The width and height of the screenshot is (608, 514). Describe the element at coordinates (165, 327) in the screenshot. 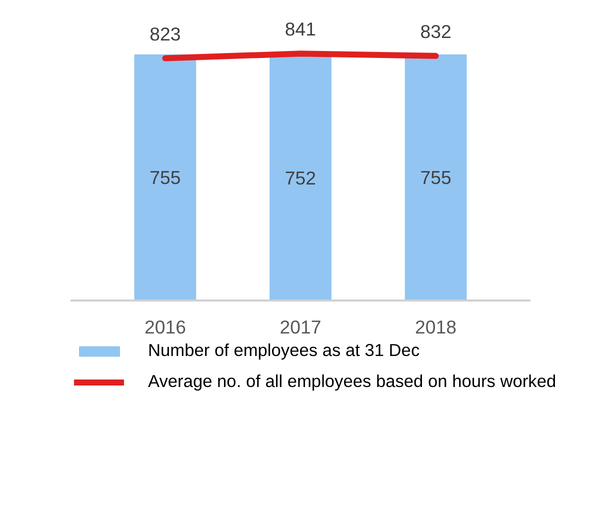

I see `x-tick-label: 2016` at that location.